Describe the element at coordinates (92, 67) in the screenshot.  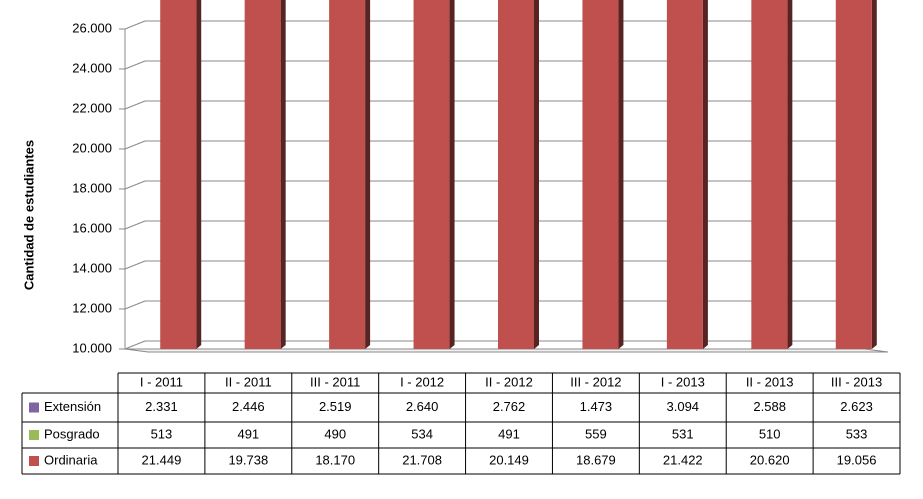
I see `y-tick-label: 24.000` at that location.